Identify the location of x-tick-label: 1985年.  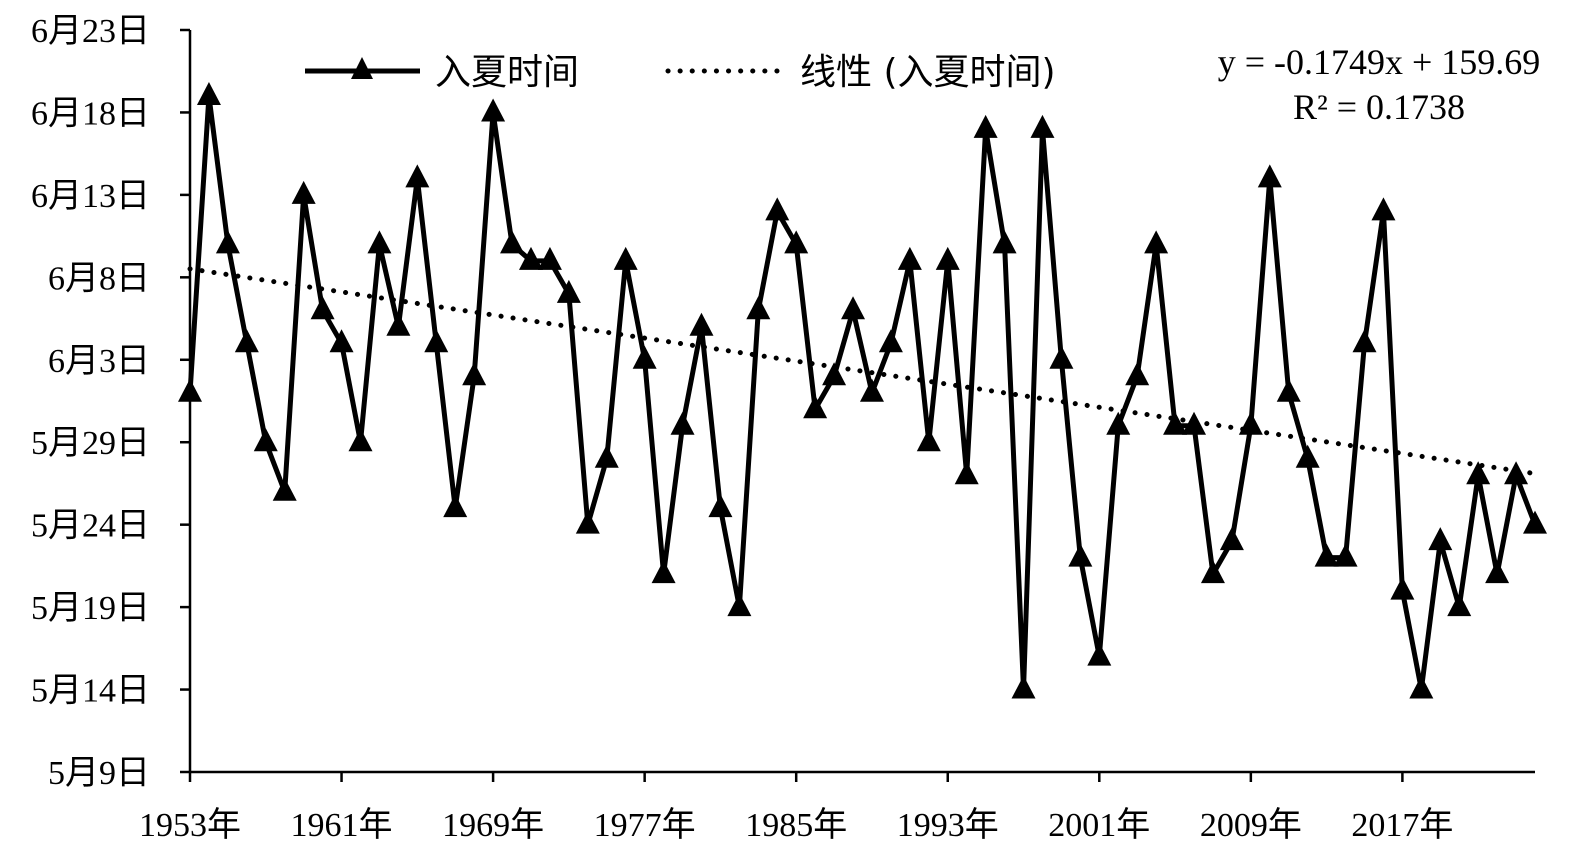
(796, 825).